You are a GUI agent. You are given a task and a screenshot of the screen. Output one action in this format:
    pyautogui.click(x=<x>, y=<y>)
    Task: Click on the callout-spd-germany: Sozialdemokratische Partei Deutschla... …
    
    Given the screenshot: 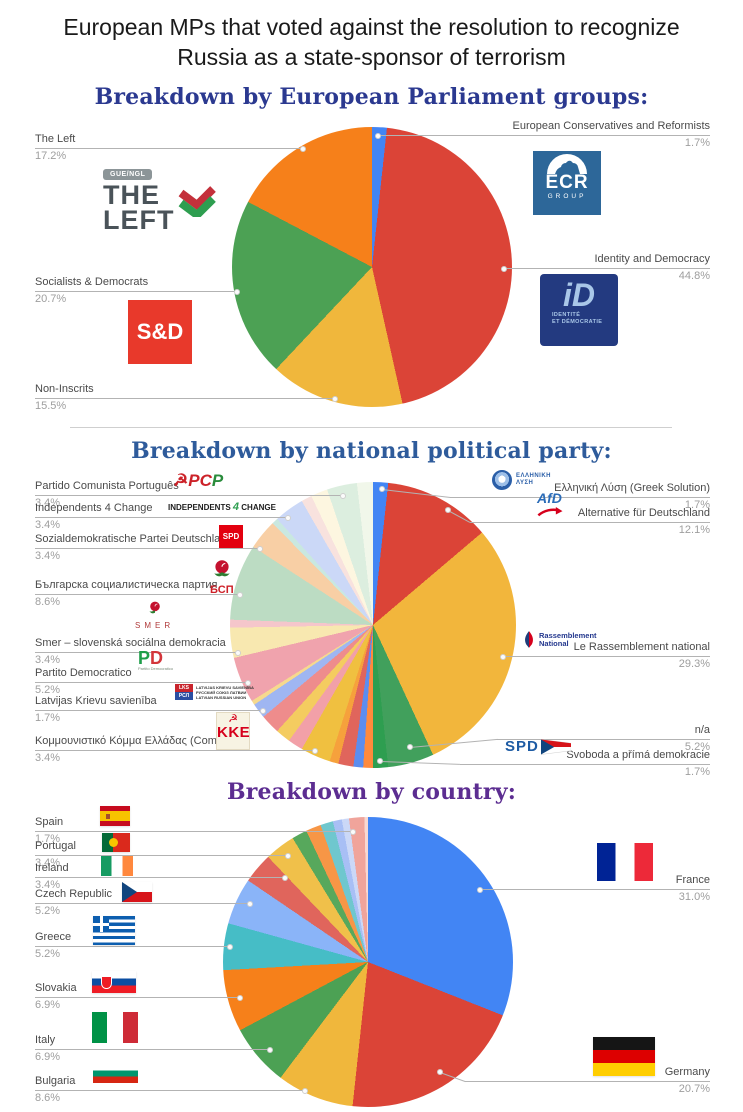 What is the action you would take?
    pyautogui.click(x=149, y=548)
    